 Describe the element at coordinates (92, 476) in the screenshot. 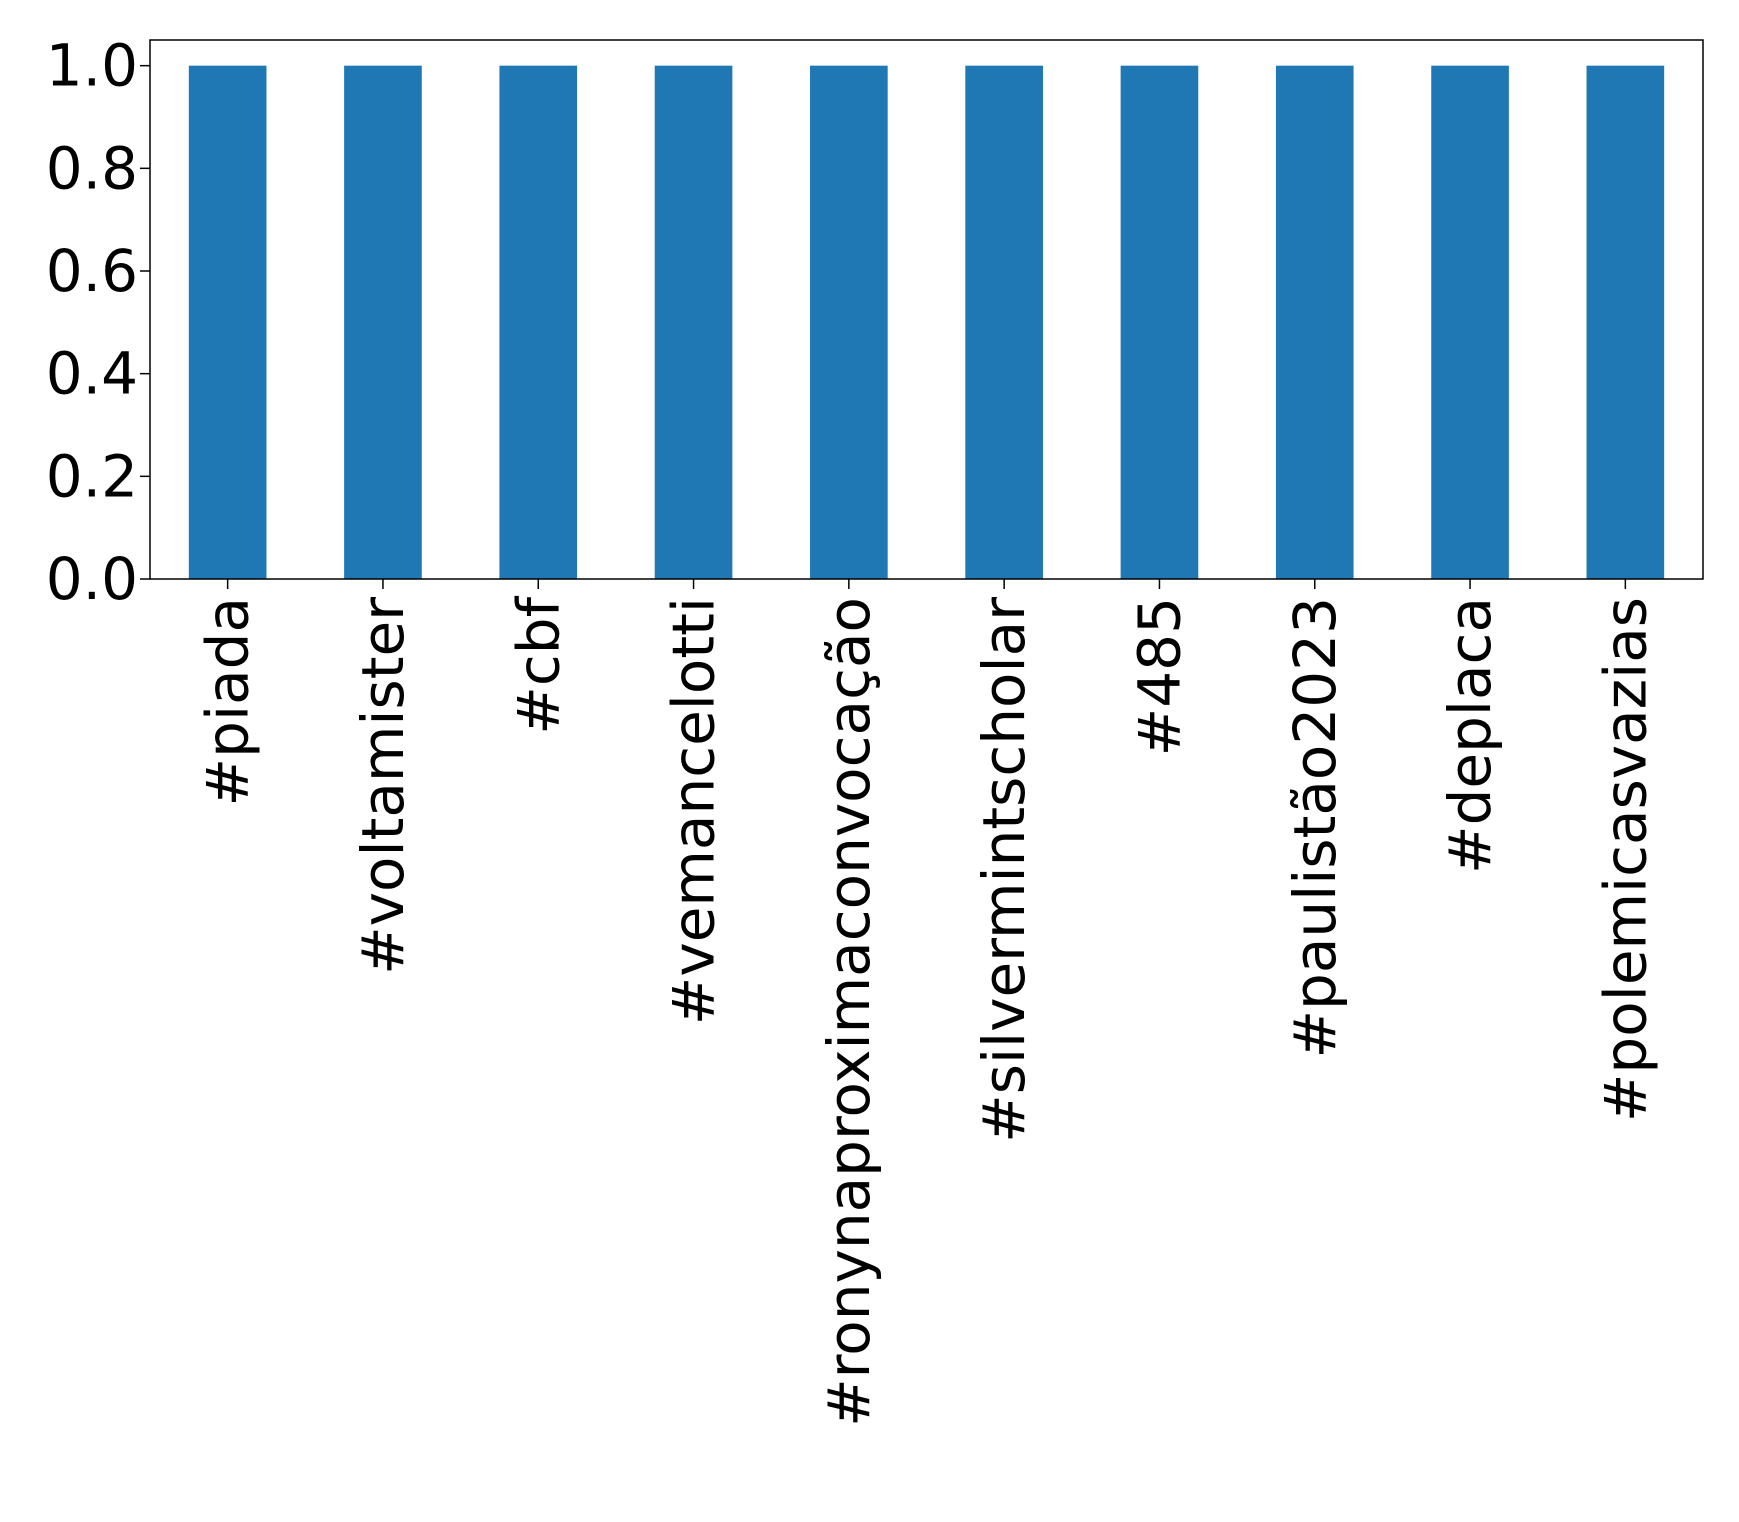

I see `y-tick-label-1: 0.2` at that location.